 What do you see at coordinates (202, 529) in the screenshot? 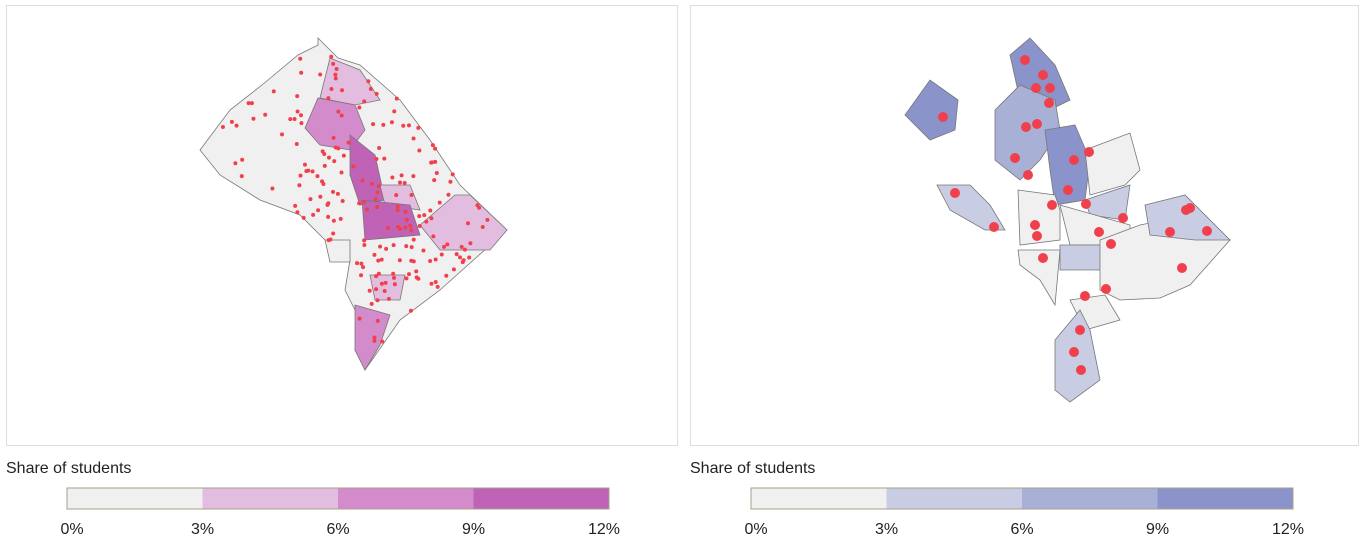
I see `legend-tick-label: 3%` at bounding box center [202, 529].